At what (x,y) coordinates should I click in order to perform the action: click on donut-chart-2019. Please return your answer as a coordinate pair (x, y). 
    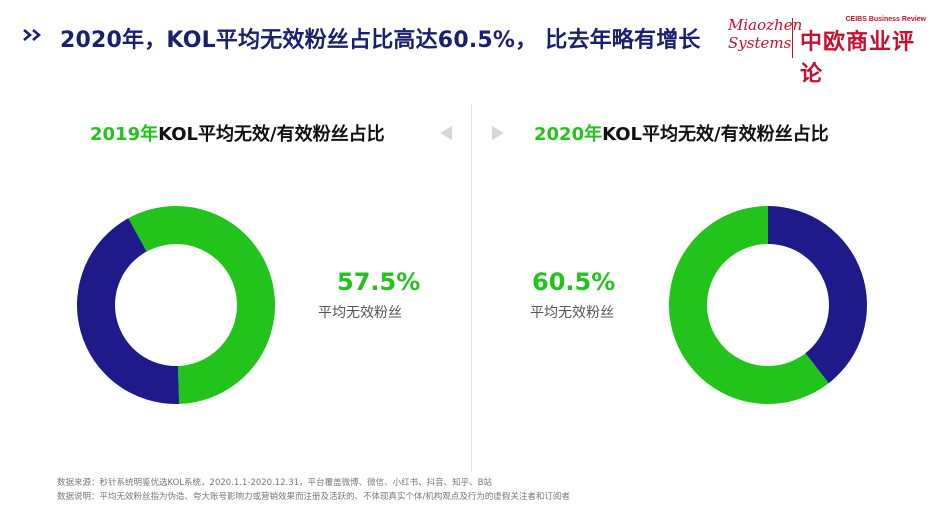
    Looking at the image, I should click on (175, 305).